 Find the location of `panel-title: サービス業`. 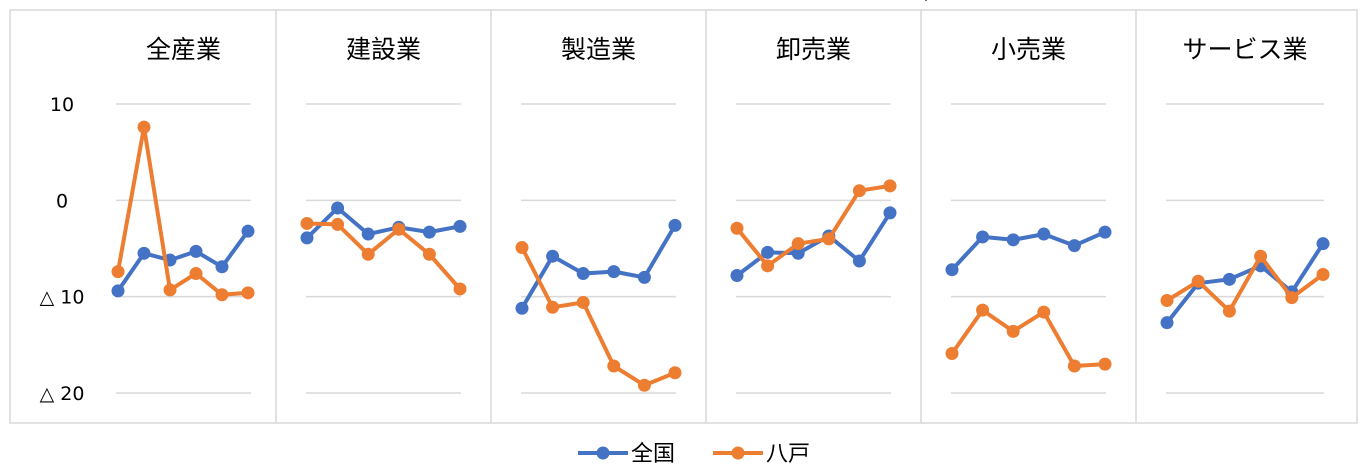

panel-title: サービス業 is located at coordinates (1244, 49).